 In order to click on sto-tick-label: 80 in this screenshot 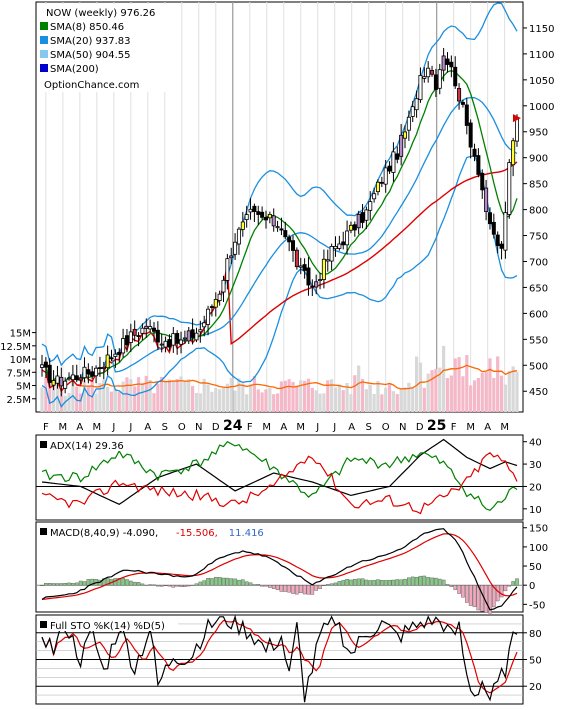, I will do `click(535, 634)`.